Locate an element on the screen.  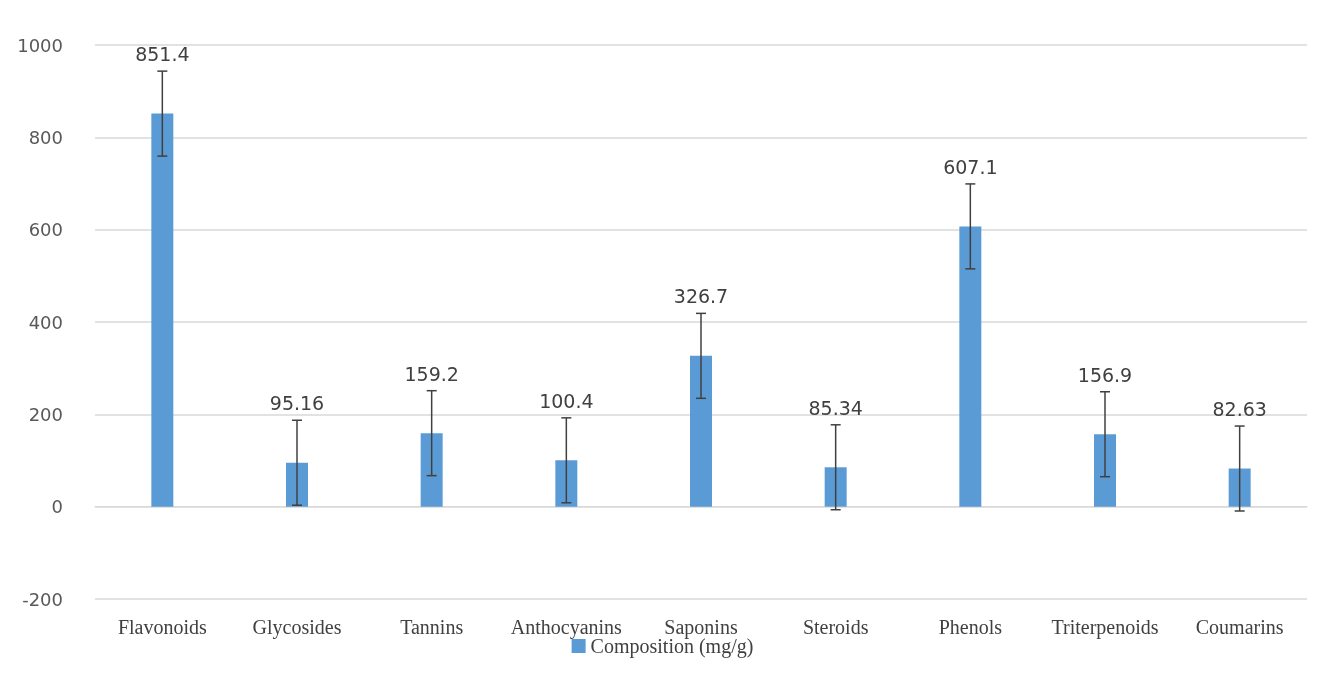
y-tick-label: 1000 is located at coordinates (40, 45).